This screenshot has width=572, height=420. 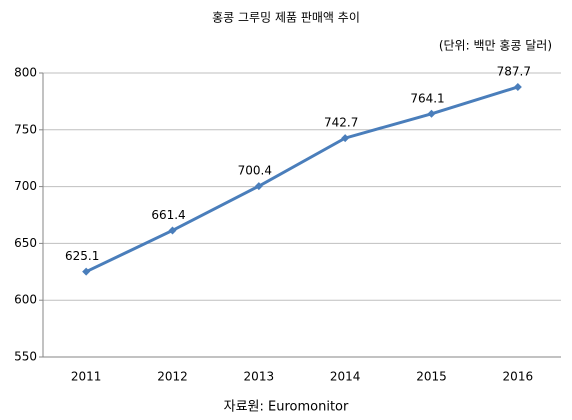 I want to click on y-tick-label: 700, so click(x=25, y=186).